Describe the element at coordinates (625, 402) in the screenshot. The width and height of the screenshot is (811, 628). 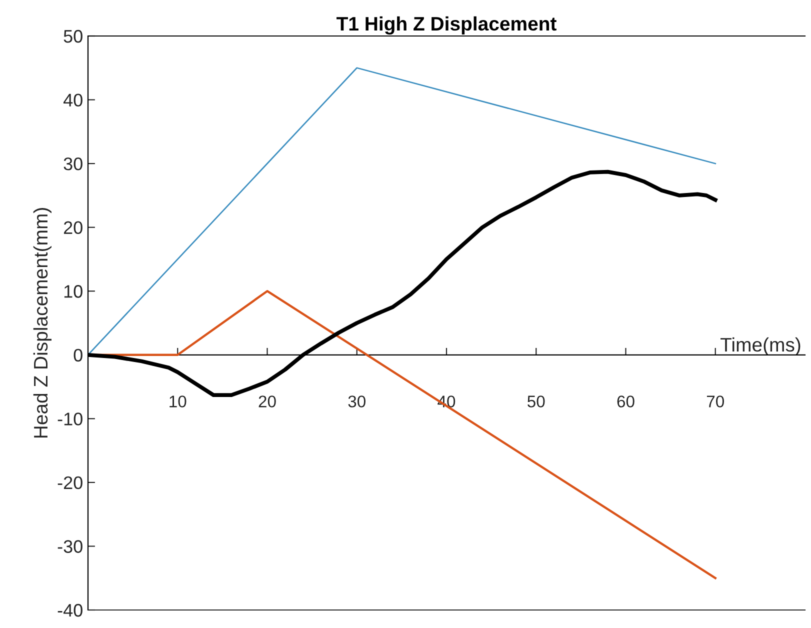
I see `x-tick-label: 60` at that location.